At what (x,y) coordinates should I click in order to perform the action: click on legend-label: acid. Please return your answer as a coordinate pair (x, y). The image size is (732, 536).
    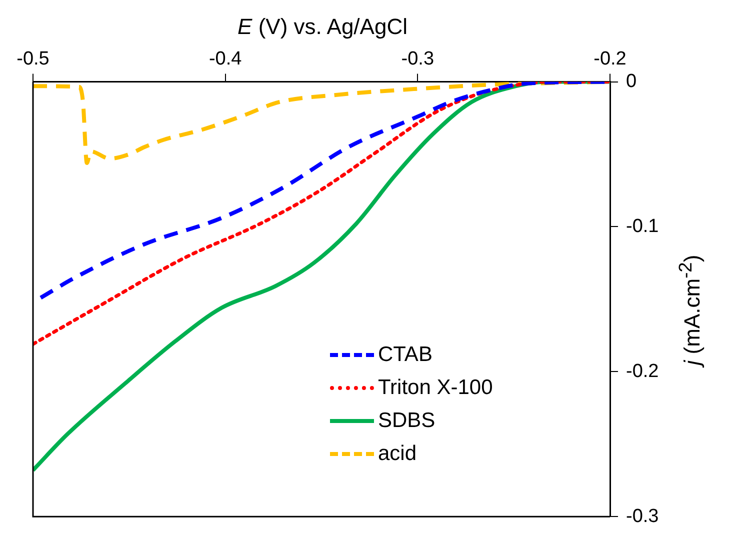
    Looking at the image, I should click on (397, 454).